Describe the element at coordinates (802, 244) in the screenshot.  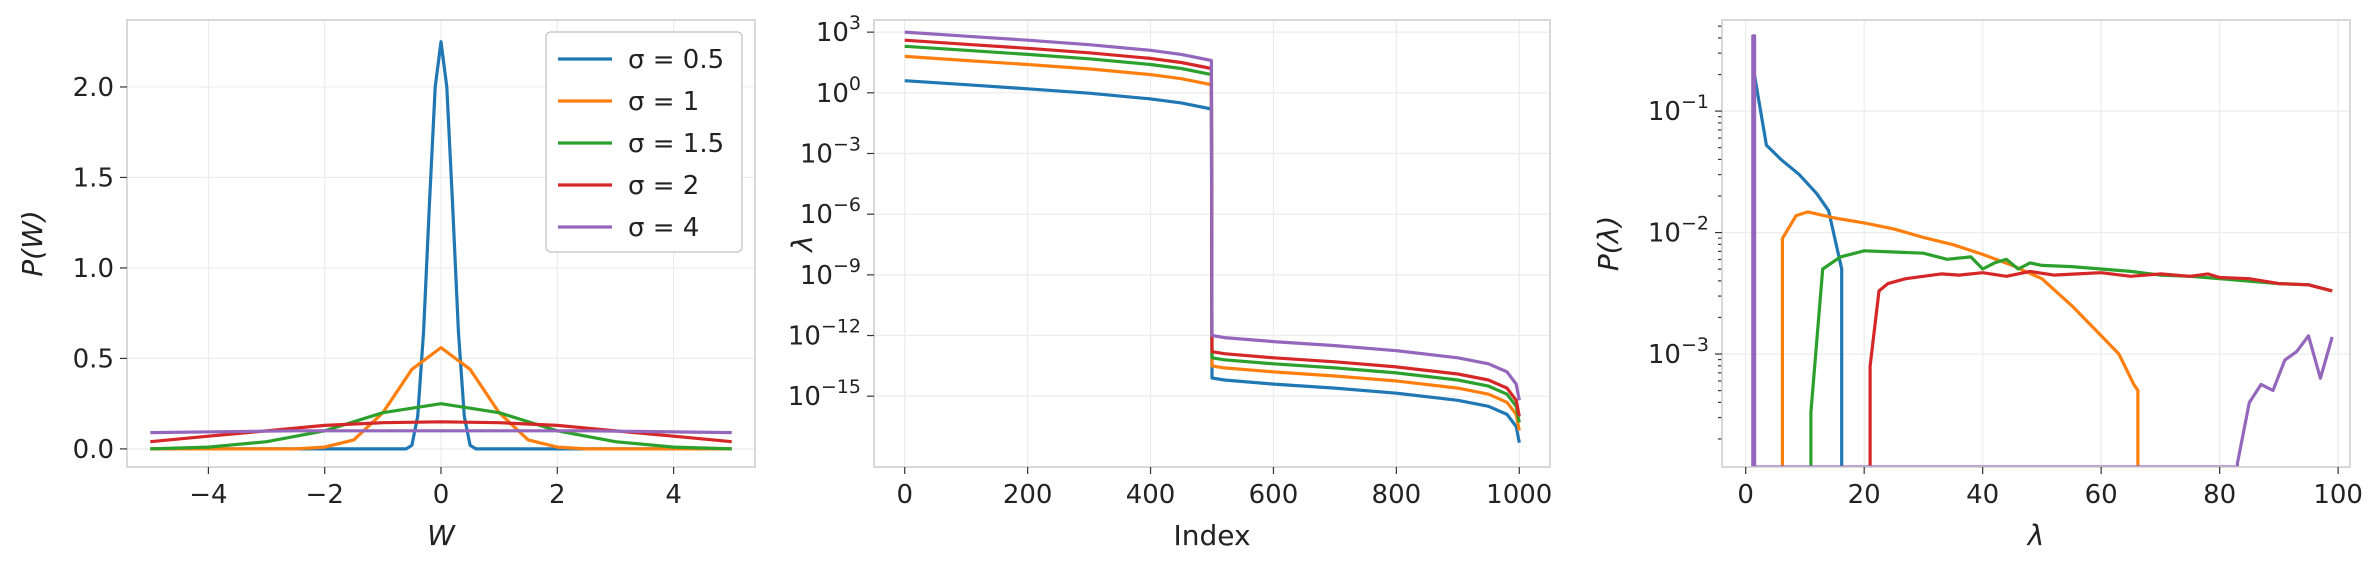
I see `y-axis-label: λ` at that location.